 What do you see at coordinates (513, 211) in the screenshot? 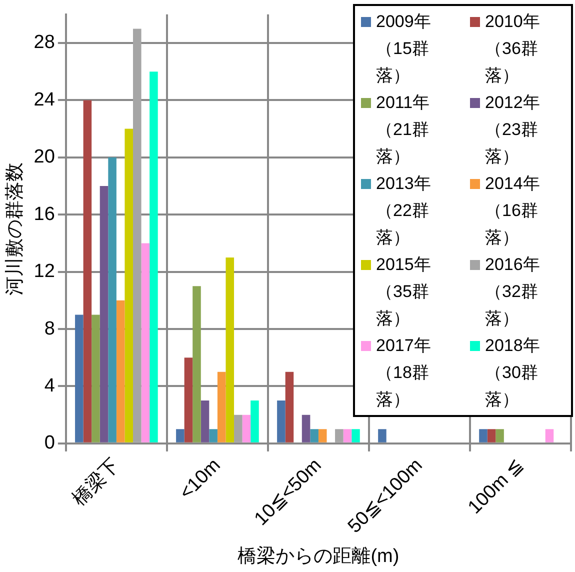
I see `legend-label: 2014年（16群落）` at bounding box center [513, 211].